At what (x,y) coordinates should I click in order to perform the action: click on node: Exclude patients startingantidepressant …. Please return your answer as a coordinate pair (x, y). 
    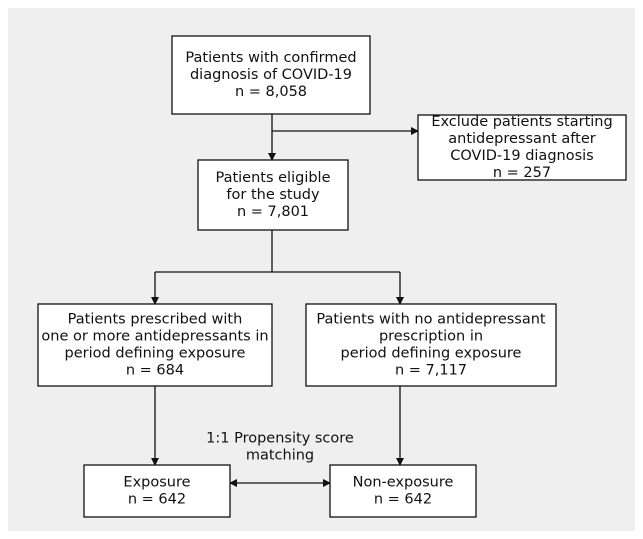
    Looking at the image, I should click on (522, 147).